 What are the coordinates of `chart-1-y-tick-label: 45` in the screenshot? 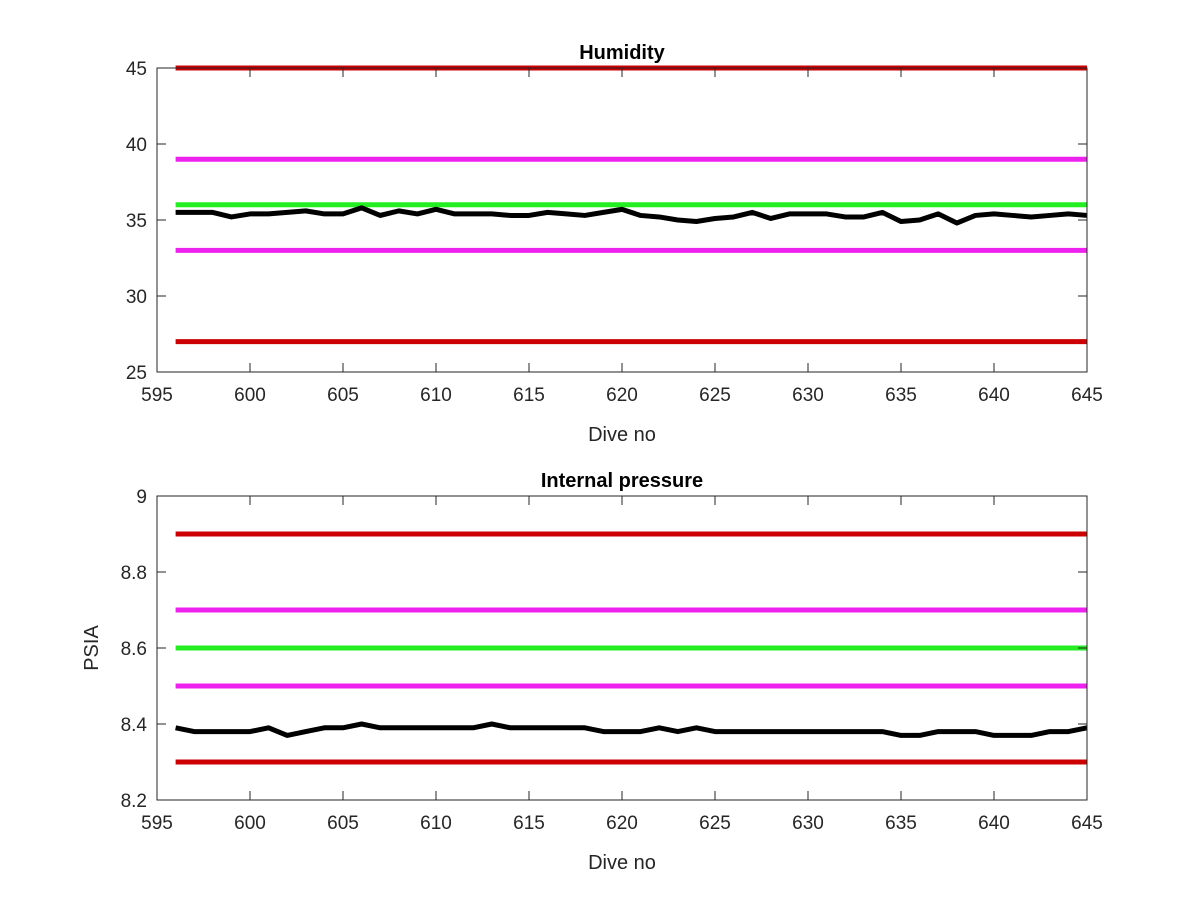 It's located at (136, 69).